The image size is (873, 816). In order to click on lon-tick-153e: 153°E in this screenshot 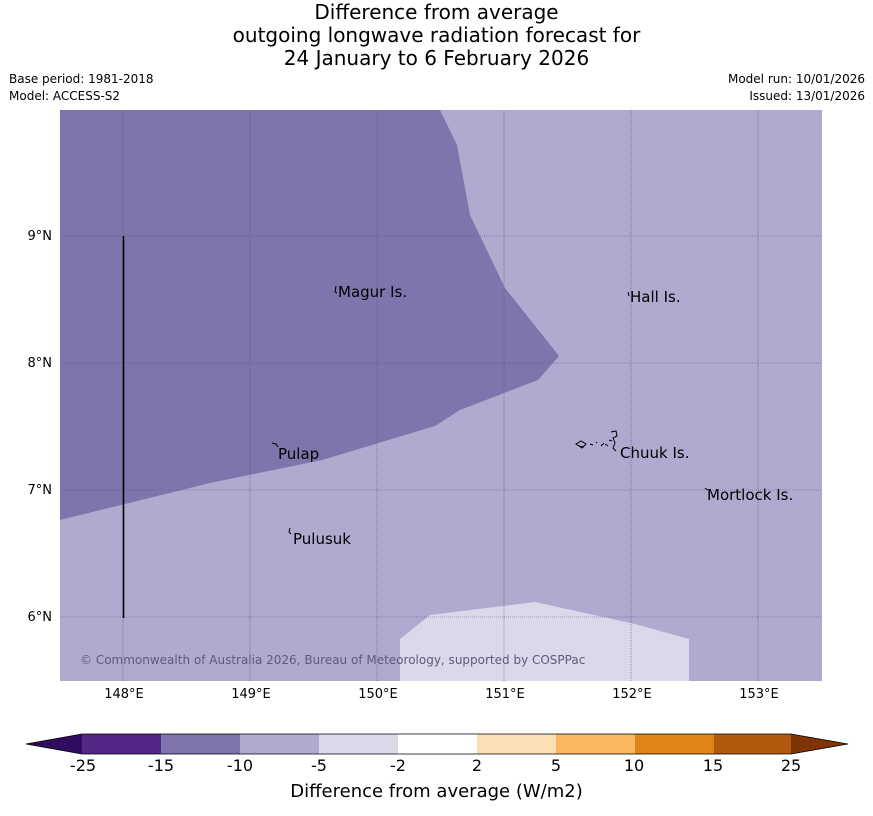, I will do `click(759, 694)`.